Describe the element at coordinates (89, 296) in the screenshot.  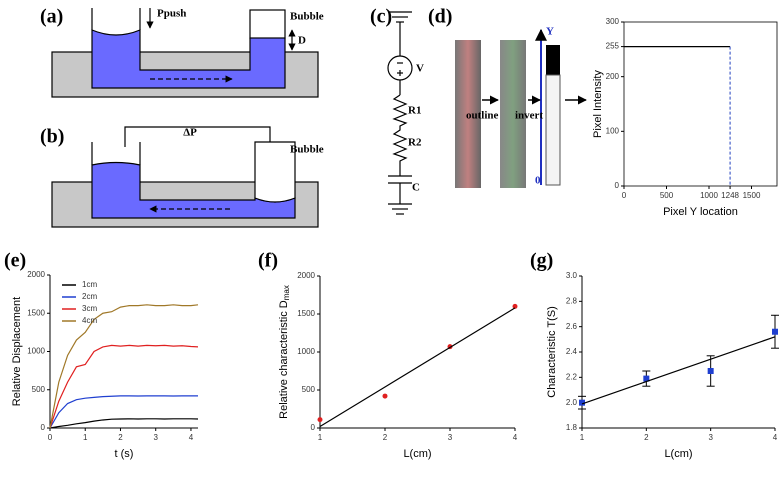
I see `legend-label: 2cm` at that location.